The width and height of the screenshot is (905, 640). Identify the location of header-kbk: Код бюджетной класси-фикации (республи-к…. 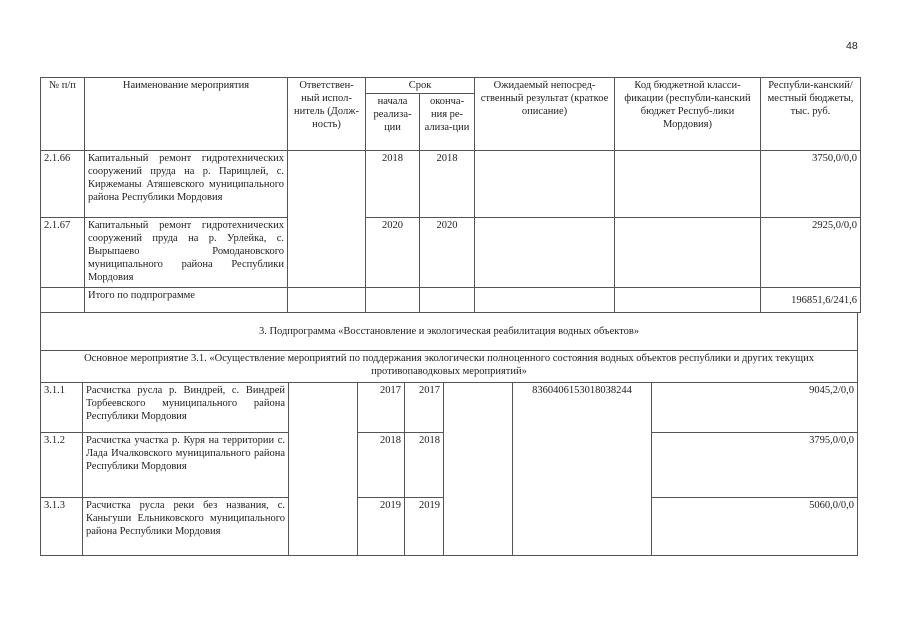
(688, 114).